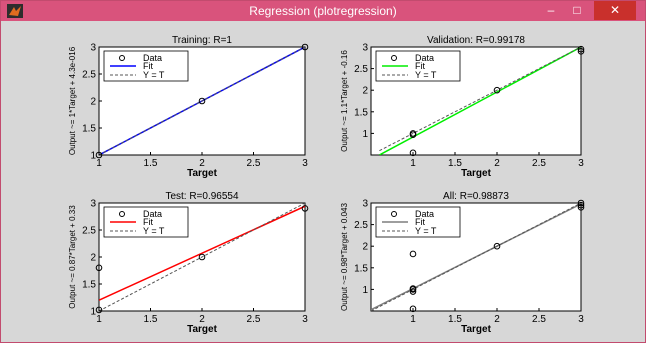 Image resolution: width=646 pixels, height=343 pixels. Describe the element at coordinates (365, 247) in the screenshot. I see `all-y-tick-label: 2` at that location.